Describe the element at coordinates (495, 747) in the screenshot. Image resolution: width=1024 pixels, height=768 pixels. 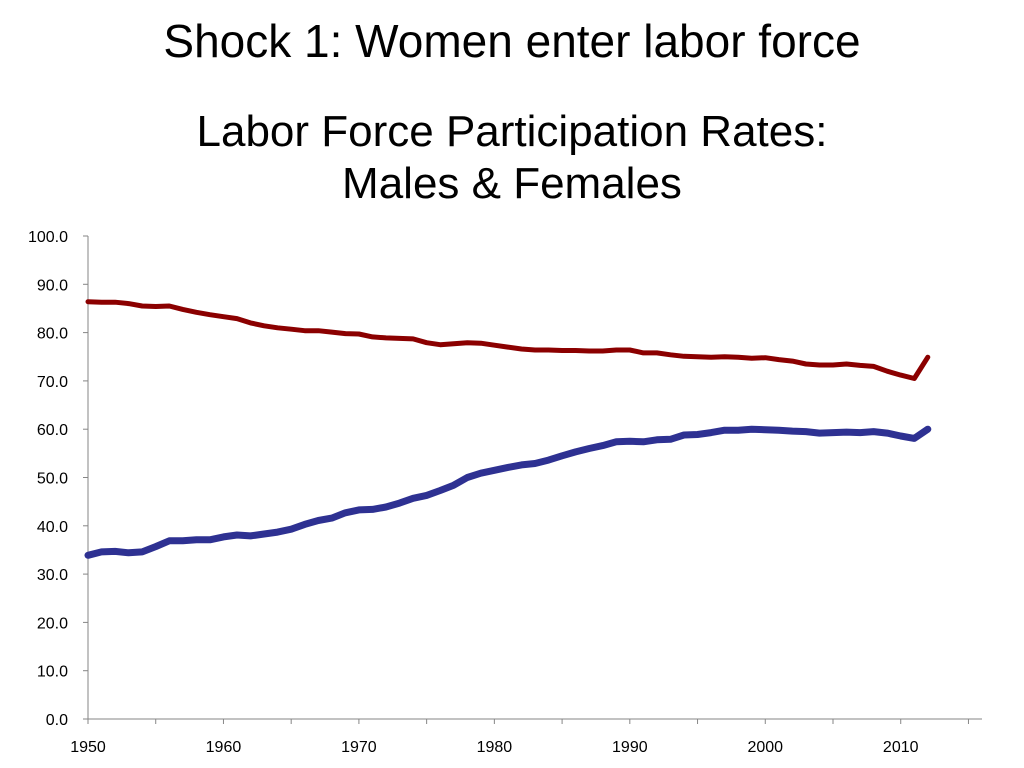
I see `x-tick-label: 1980` at that location.